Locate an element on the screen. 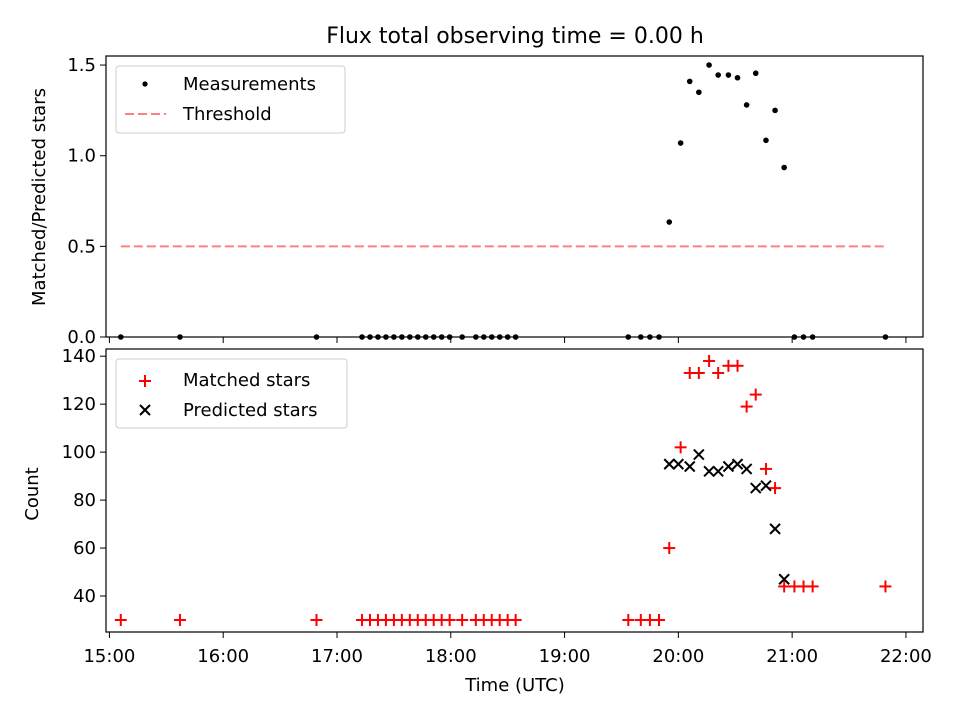 Image resolution: width=960 pixels, height=720 pixels. x-tick-label: 20:00 is located at coordinates (678, 656).